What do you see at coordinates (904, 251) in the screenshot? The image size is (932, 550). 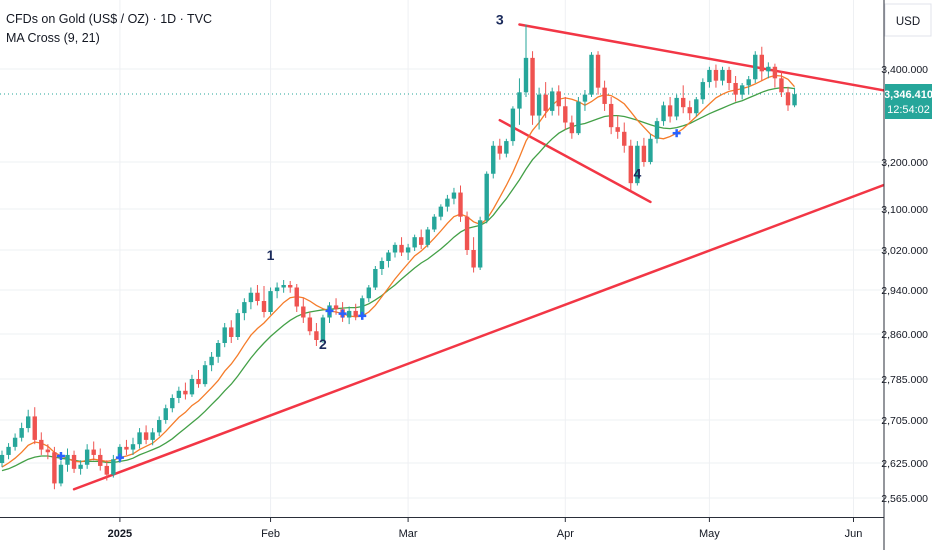 I see `price-tick-label: 3,020.000` at bounding box center [904, 251].